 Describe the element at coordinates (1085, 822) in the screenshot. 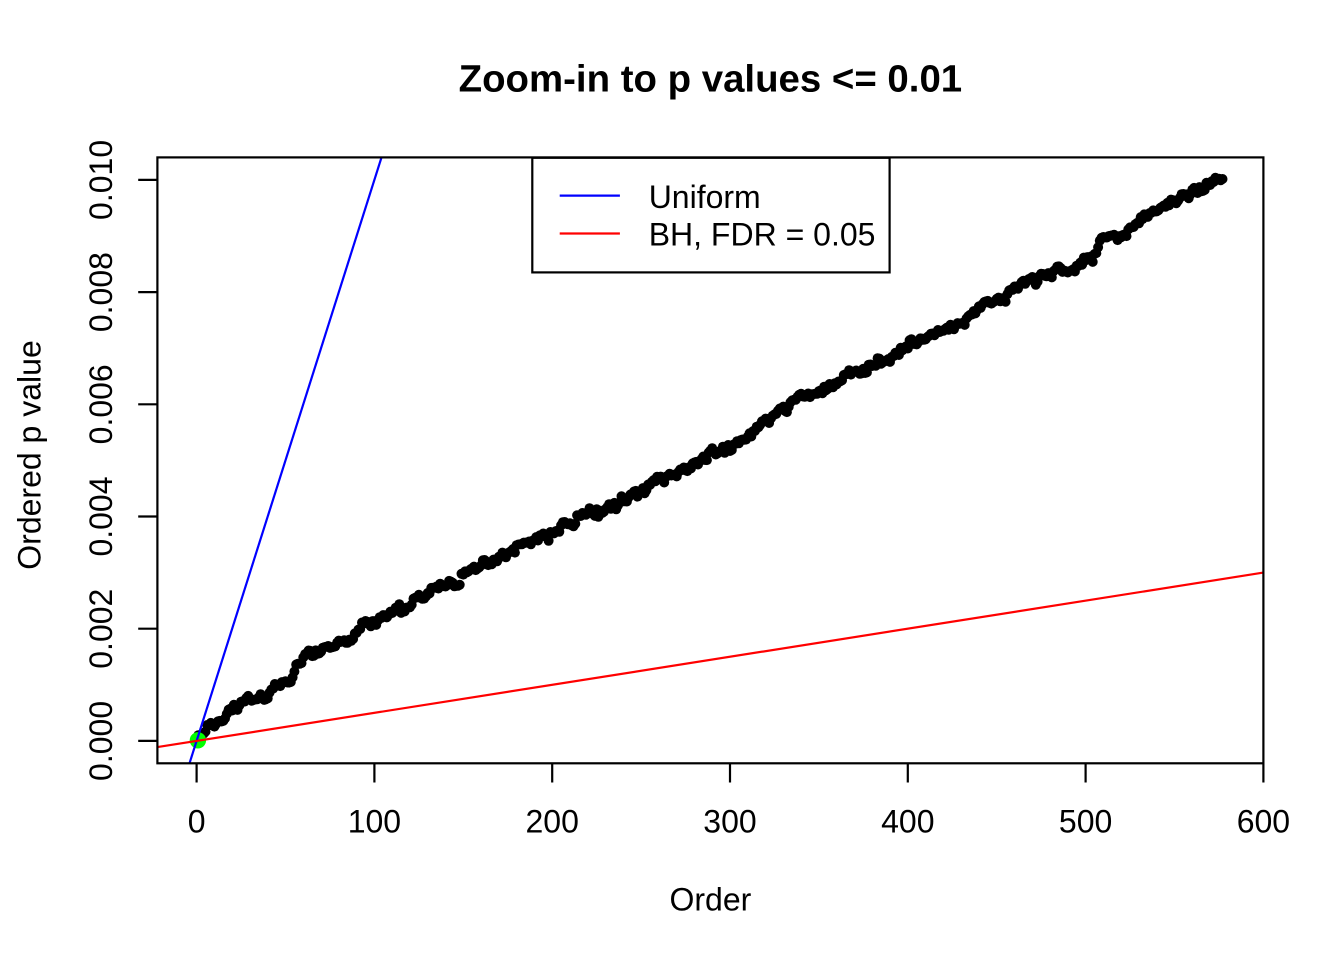

I see `svg-text: 500` at that location.